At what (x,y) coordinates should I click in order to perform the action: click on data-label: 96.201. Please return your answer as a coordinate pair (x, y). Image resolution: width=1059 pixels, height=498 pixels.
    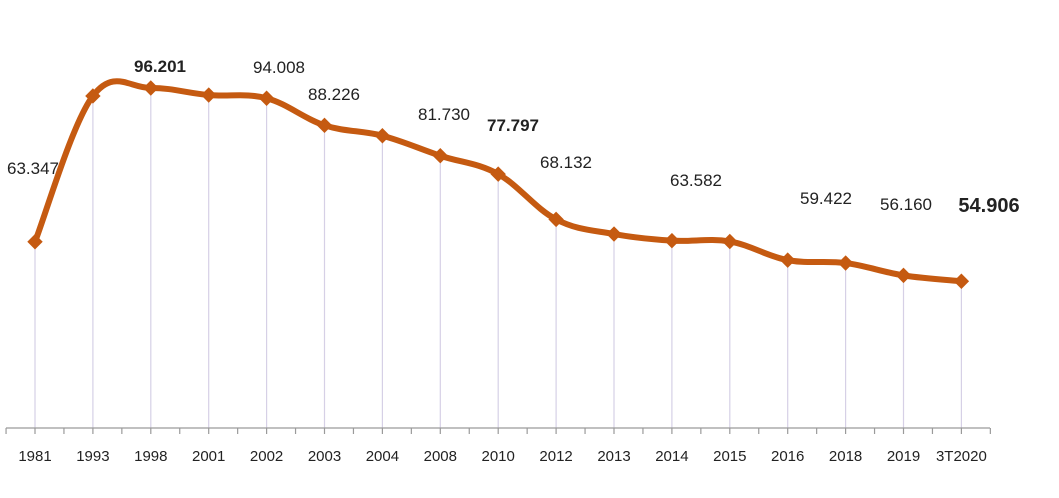
    Looking at the image, I should click on (160, 66).